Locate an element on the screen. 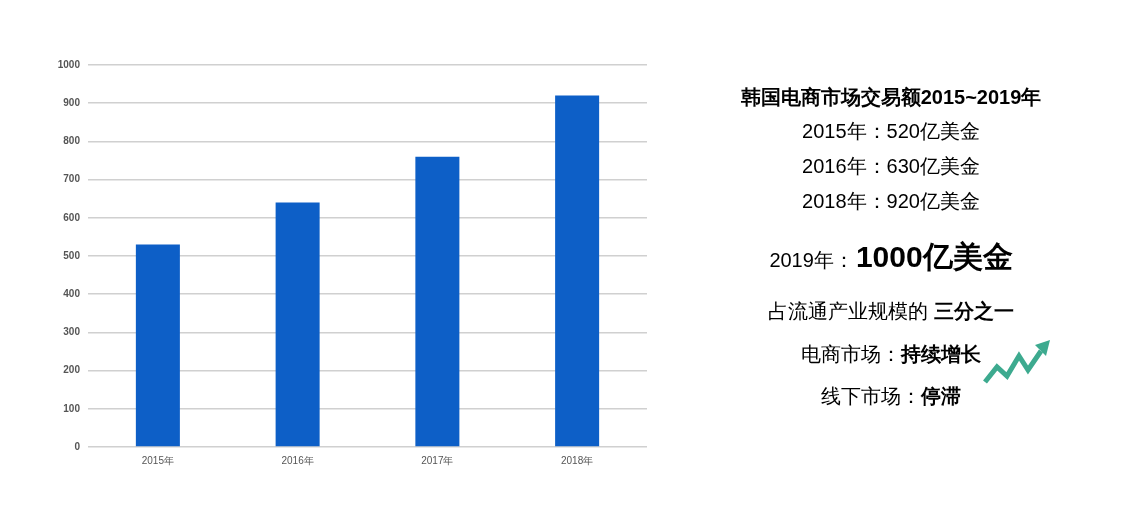  text: 三分之一 is located at coordinates (974, 311).